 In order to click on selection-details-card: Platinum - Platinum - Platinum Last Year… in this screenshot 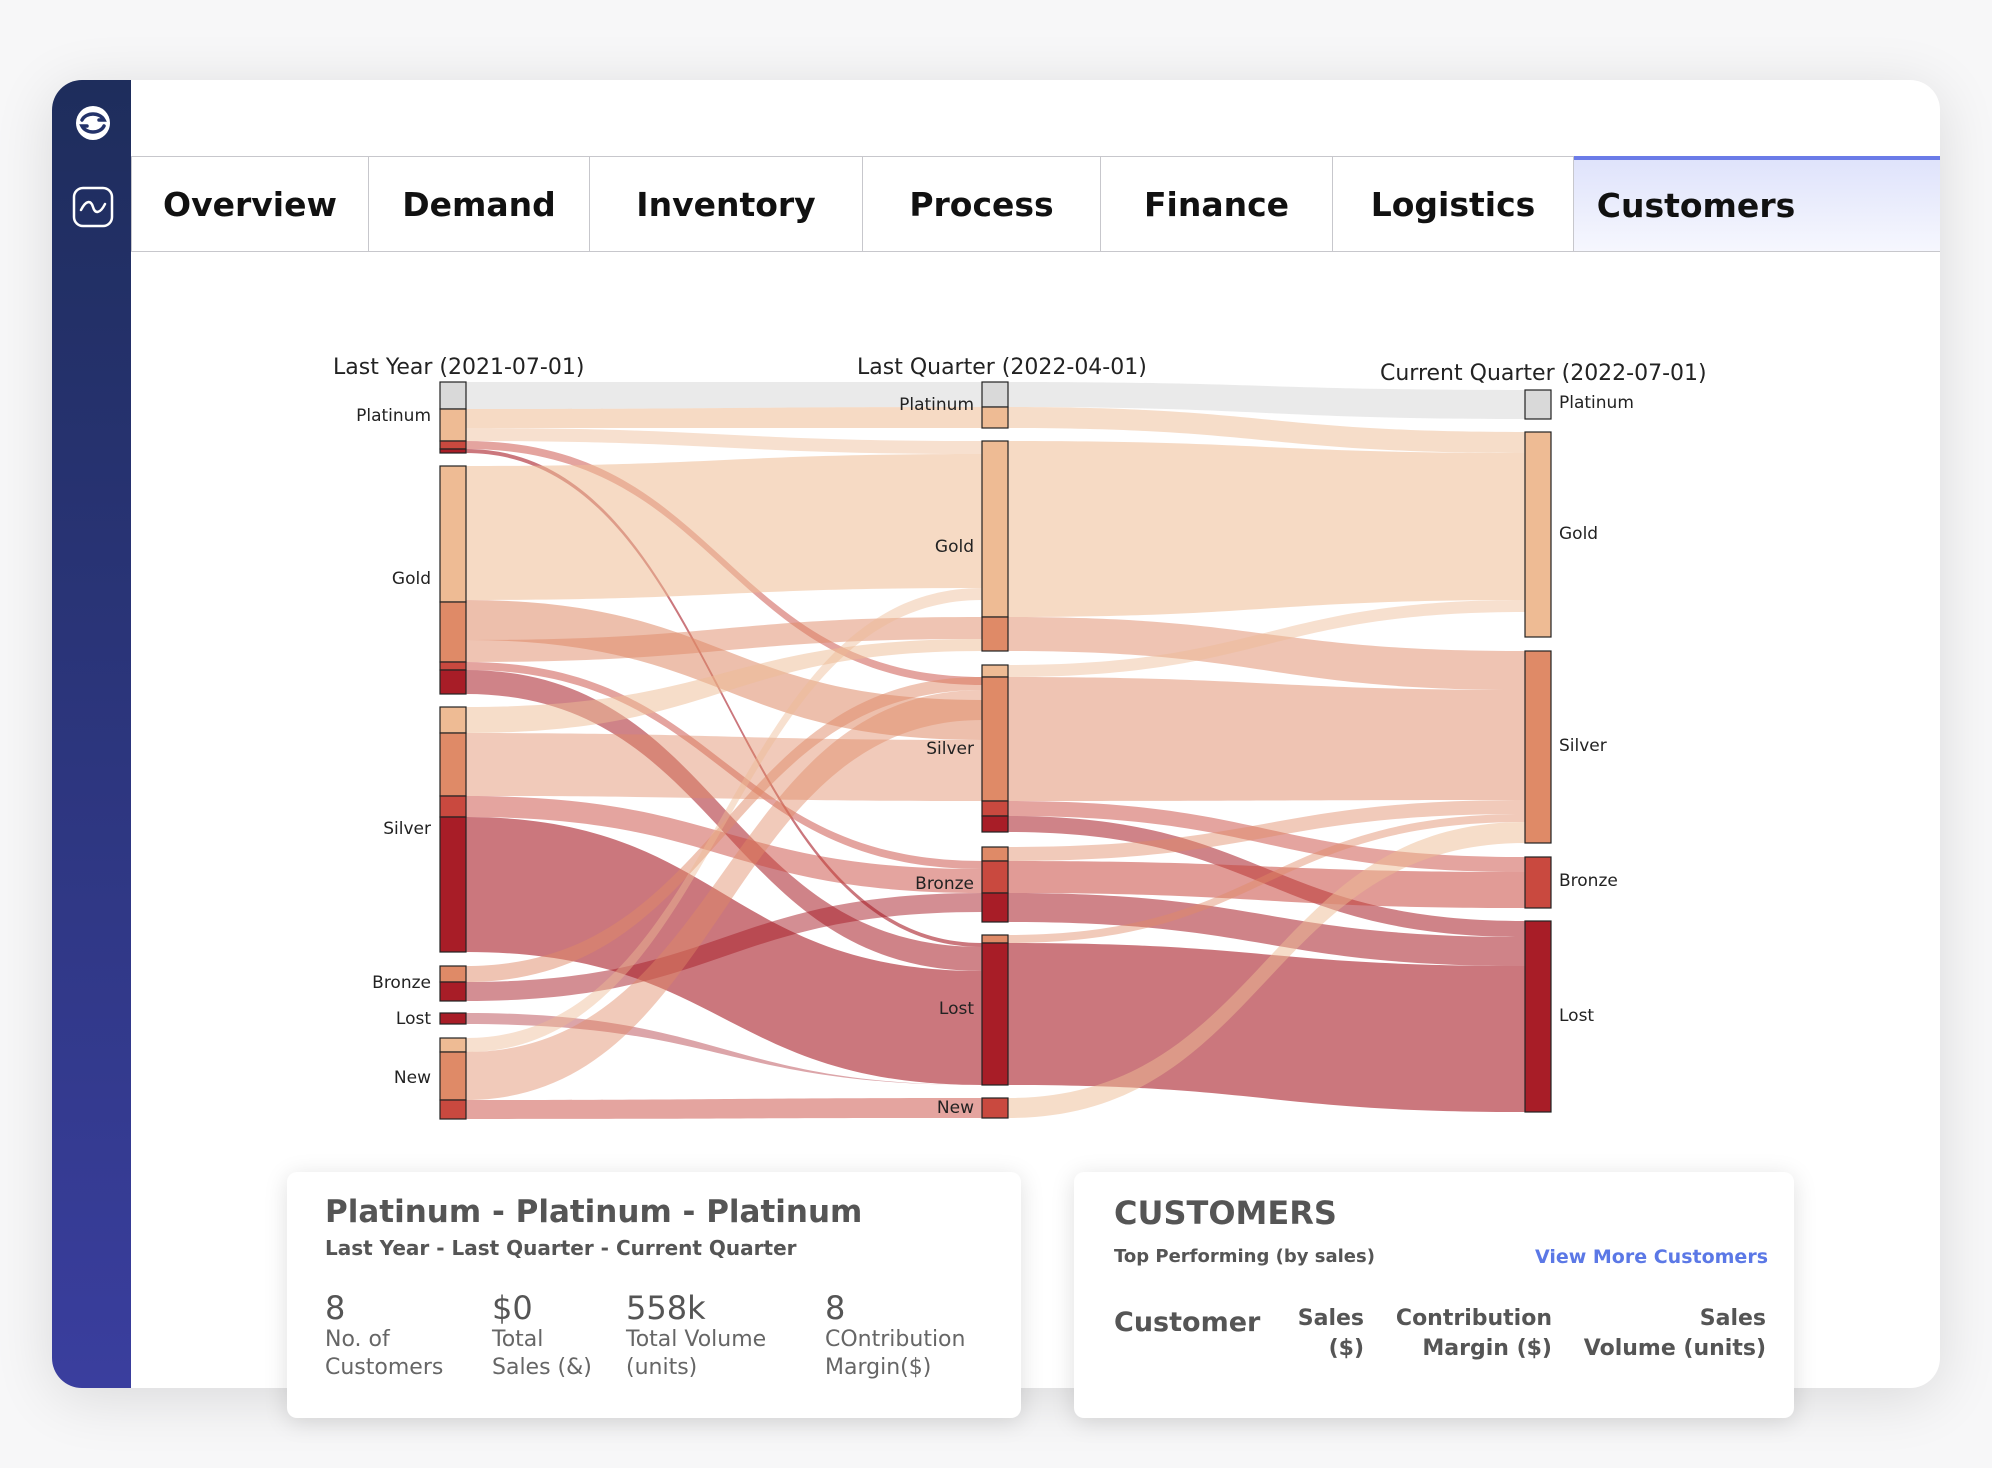, I will do `click(654, 1295)`.